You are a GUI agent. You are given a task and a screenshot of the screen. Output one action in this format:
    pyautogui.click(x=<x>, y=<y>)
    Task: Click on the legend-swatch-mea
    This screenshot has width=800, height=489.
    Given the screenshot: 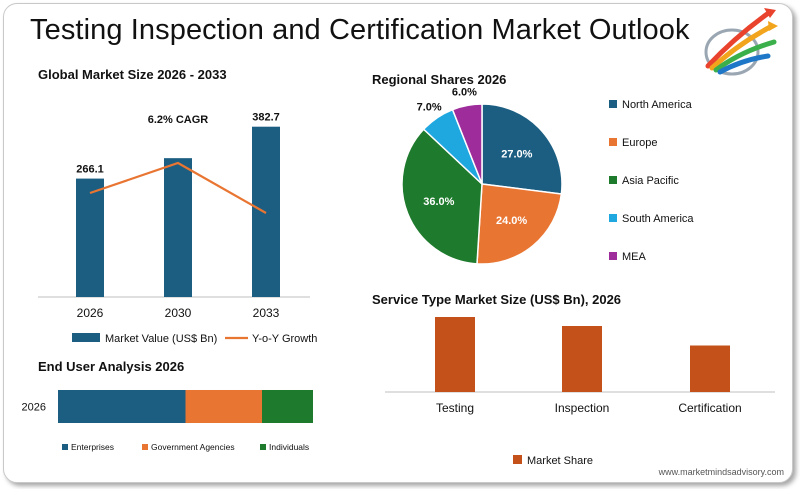 What is the action you would take?
    pyautogui.click(x=613, y=256)
    